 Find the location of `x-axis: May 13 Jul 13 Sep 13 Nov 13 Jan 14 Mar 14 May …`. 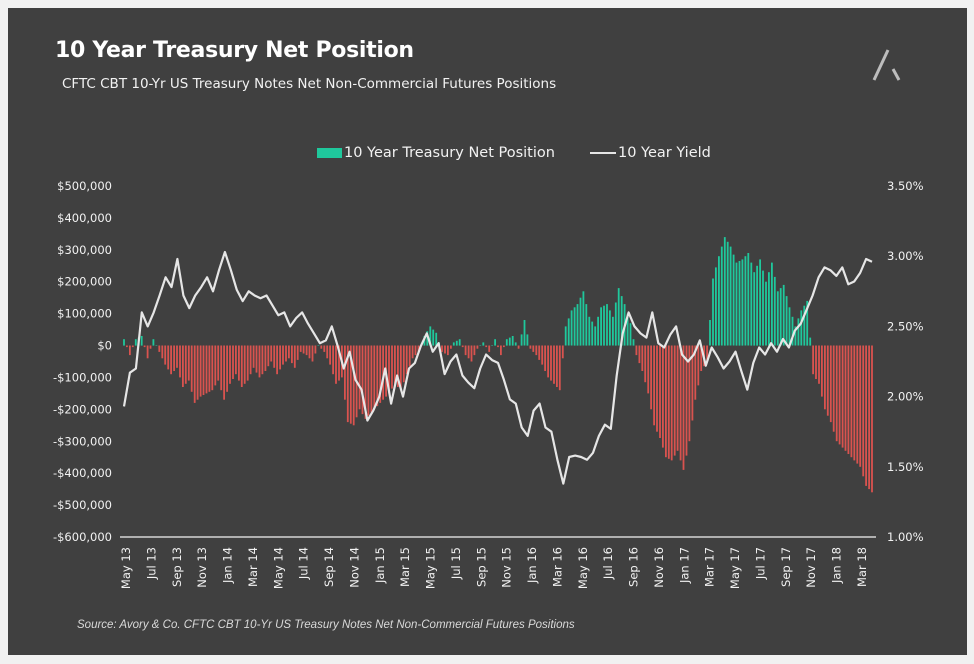

x-axis: May 13 Jul 13 Sep 13 Nov 13 Jan 14 Mar 14 May … is located at coordinates (494, 568).